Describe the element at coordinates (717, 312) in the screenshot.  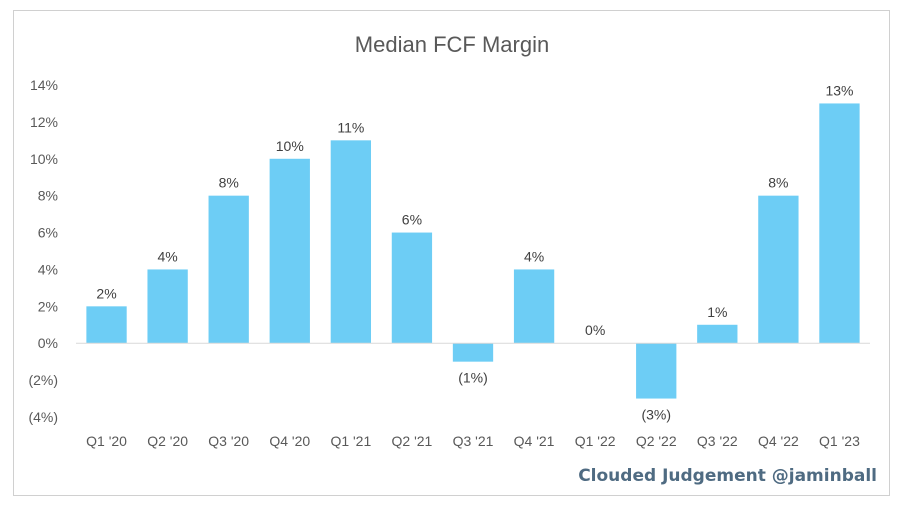
I see `data-label: 1%` at that location.